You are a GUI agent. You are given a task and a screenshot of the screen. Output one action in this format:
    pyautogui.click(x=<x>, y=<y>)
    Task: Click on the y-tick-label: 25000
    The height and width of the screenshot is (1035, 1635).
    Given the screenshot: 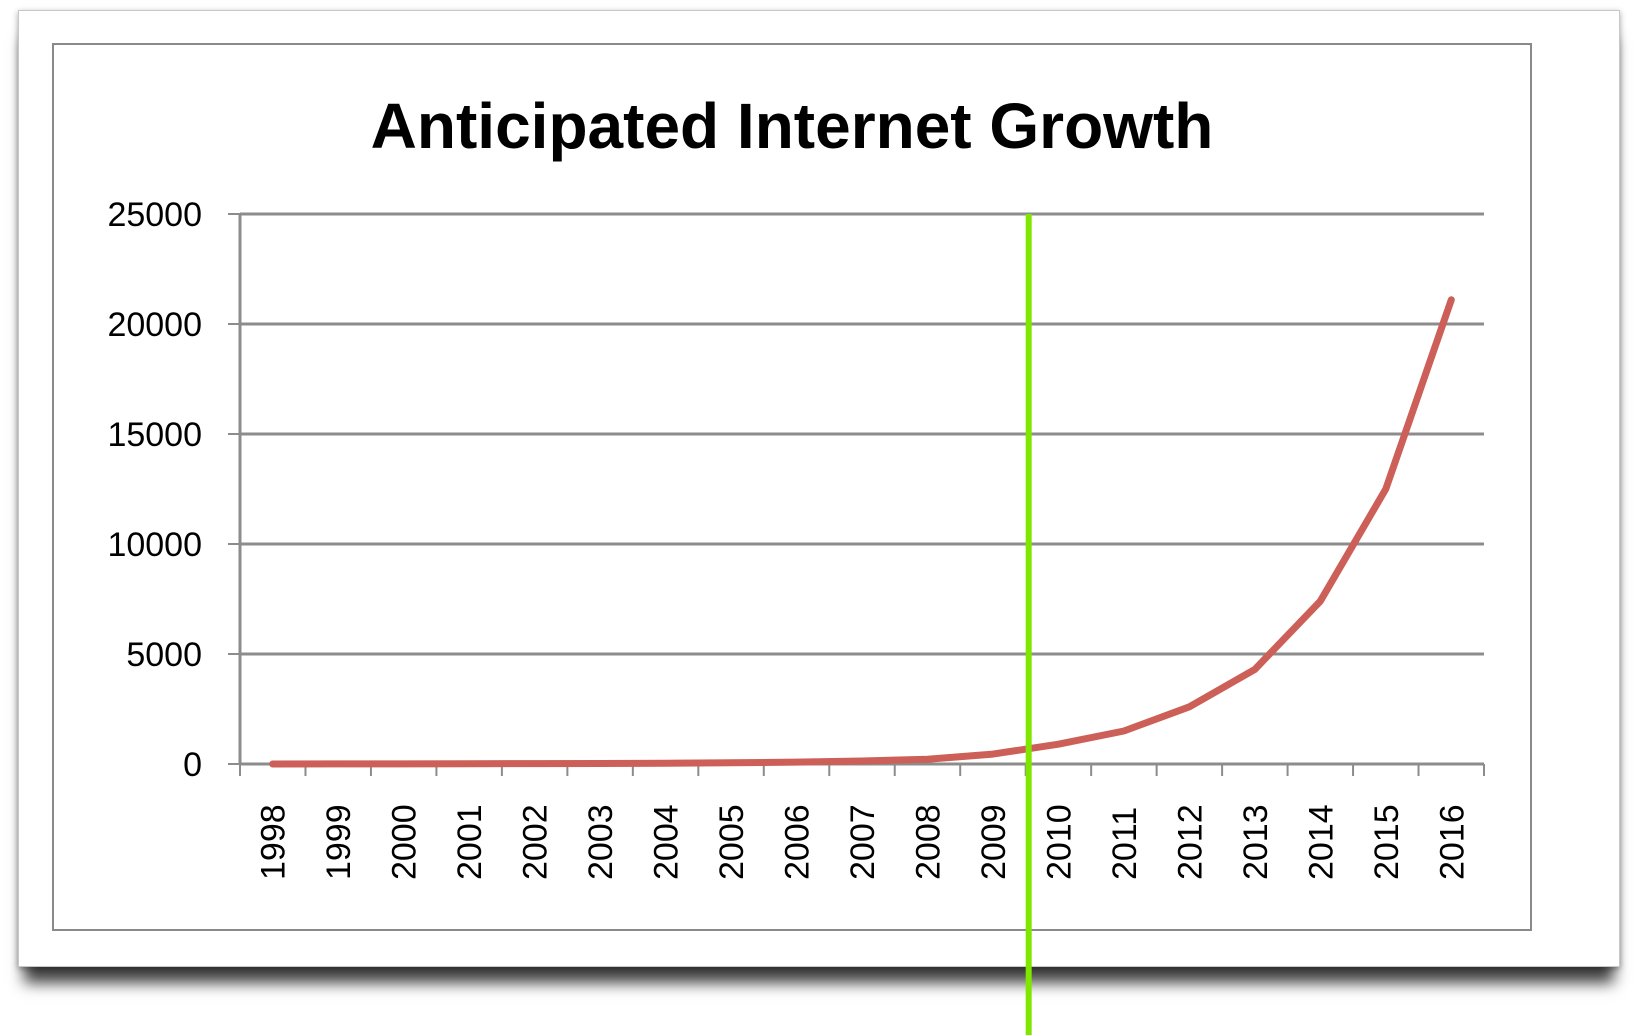 What is the action you would take?
    pyautogui.click(x=154, y=215)
    